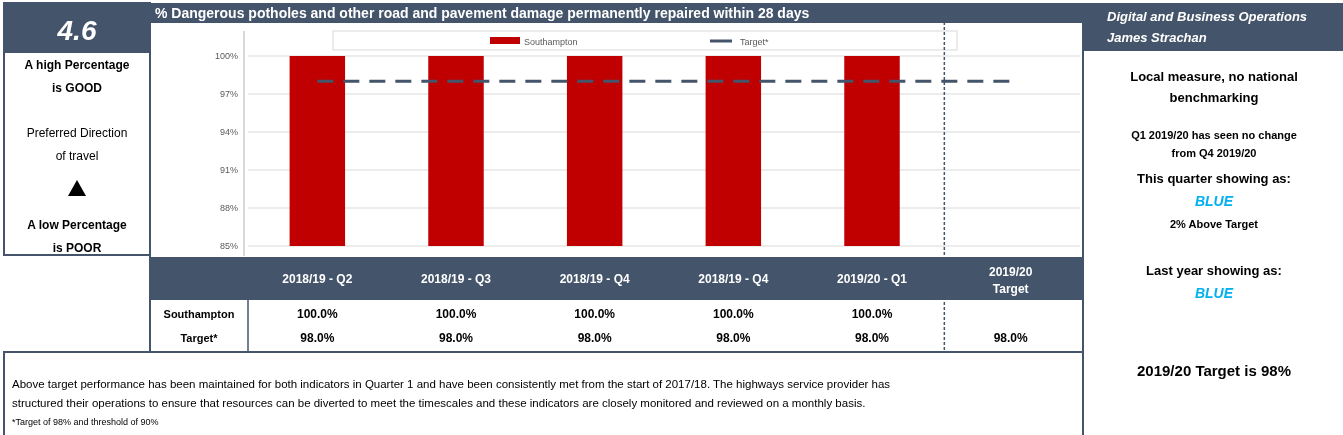 This screenshot has width=1343, height=435. Describe the element at coordinates (1010, 280) in the screenshot. I see `x-tick-label: 2019/20 Target` at that location.